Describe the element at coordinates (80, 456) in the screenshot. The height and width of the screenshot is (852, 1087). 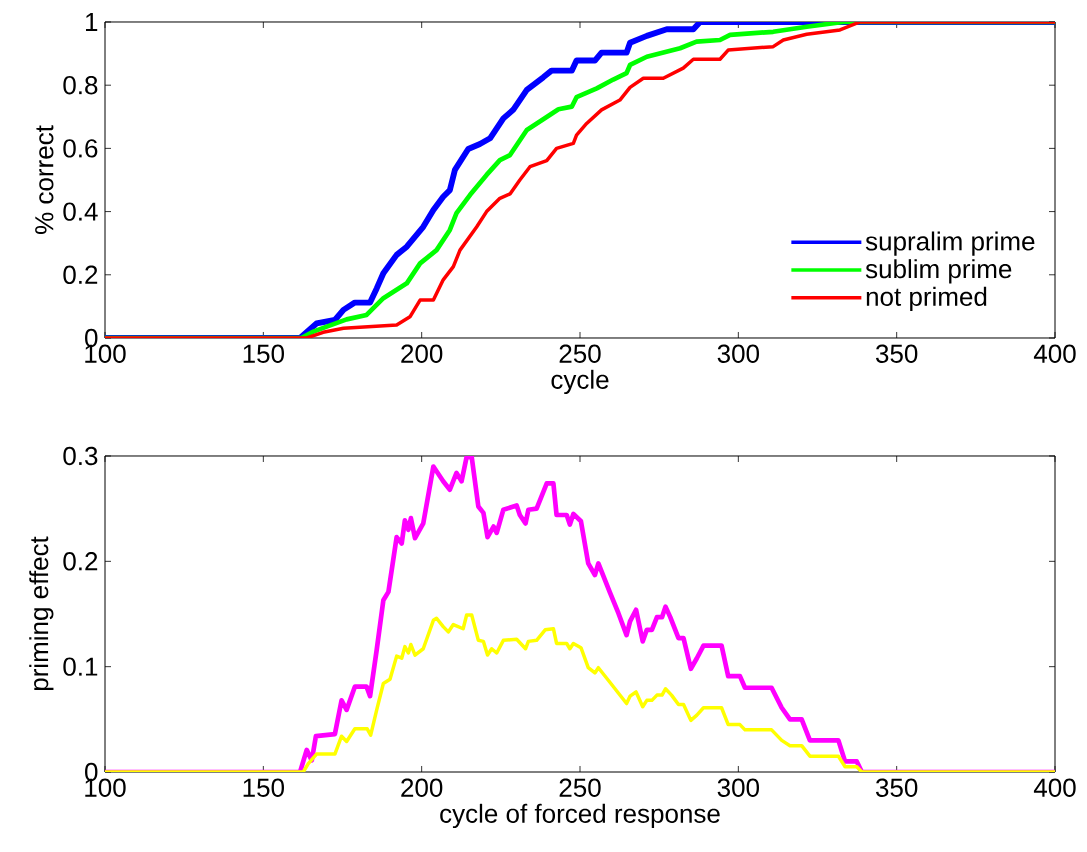
I see `y-tick-label: 0.3` at that location.